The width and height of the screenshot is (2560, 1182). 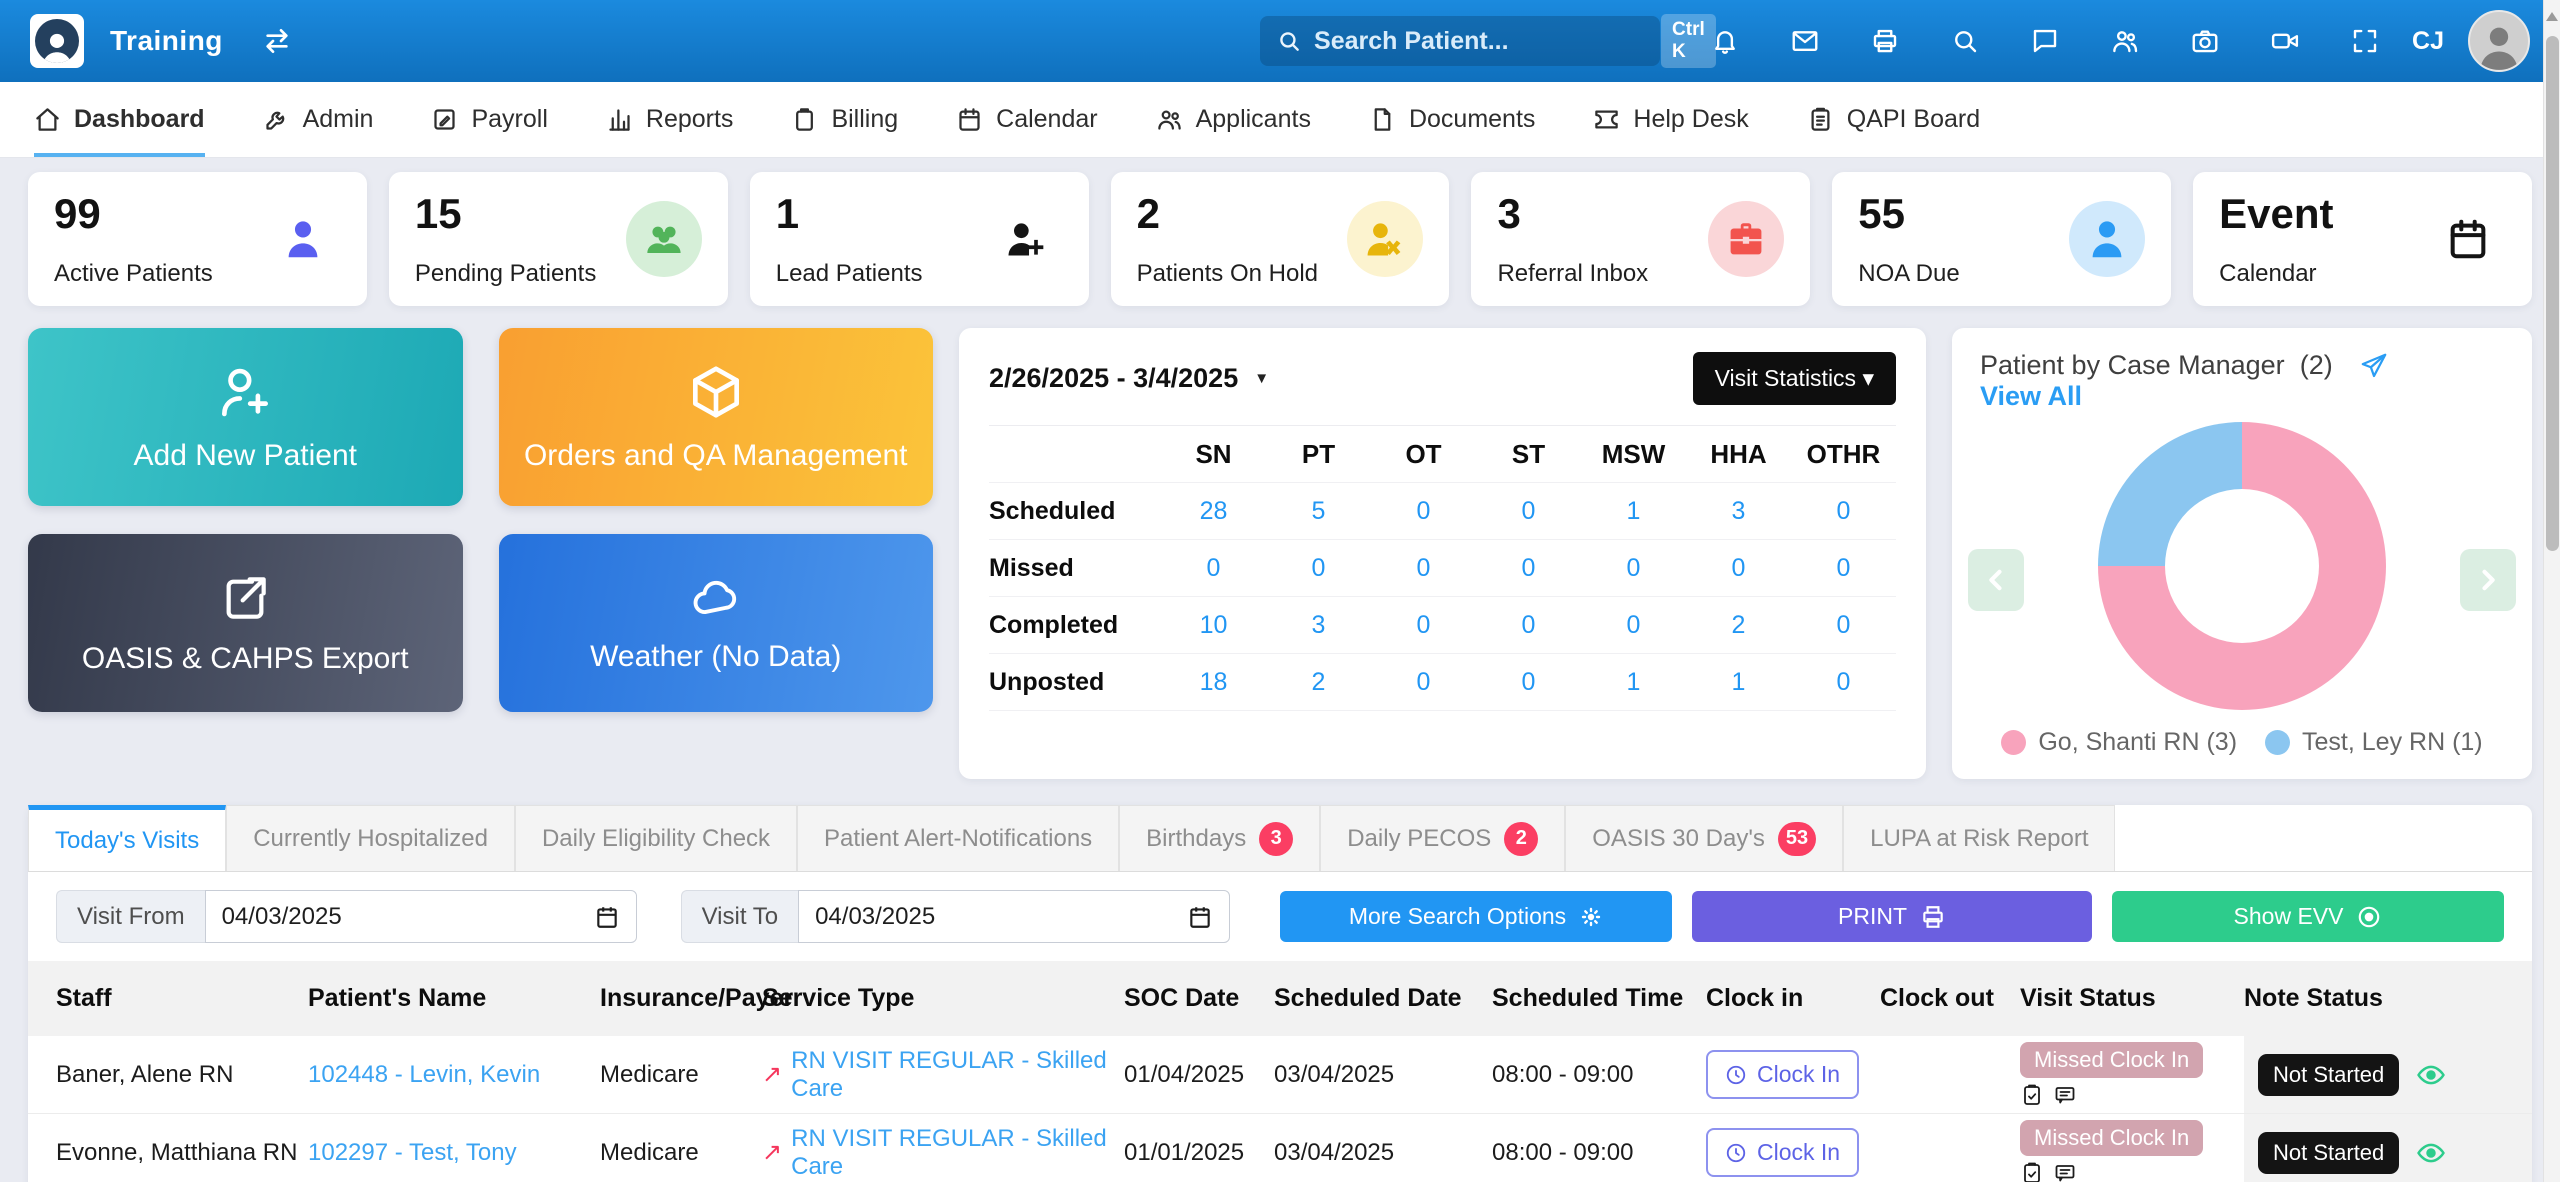 What do you see at coordinates (656, 838) in the screenshot?
I see `tab-daily-eligibility-check: Daily Eligibility Check` at bounding box center [656, 838].